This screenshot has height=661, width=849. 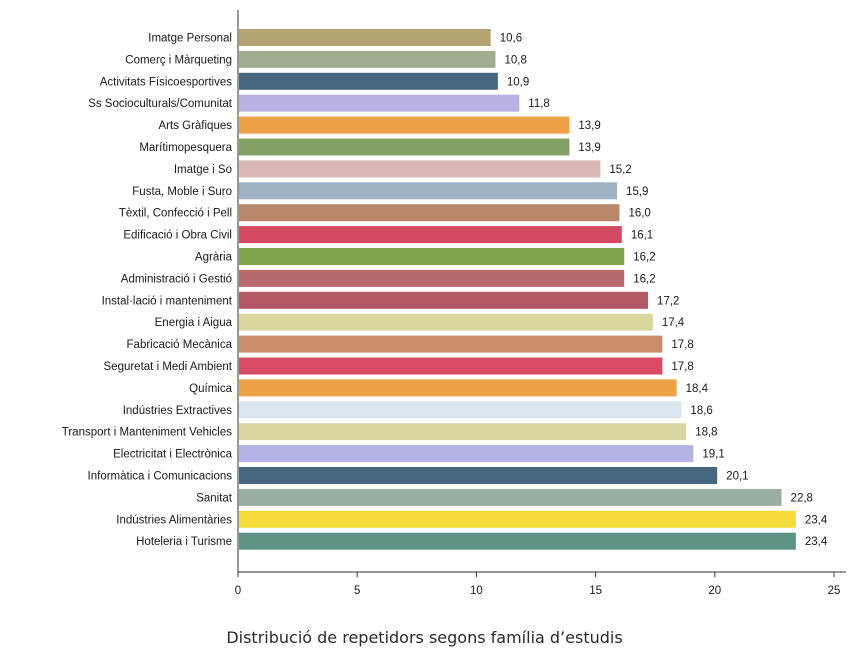 I want to click on x-tick-label: 0, so click(x=238, y=591).